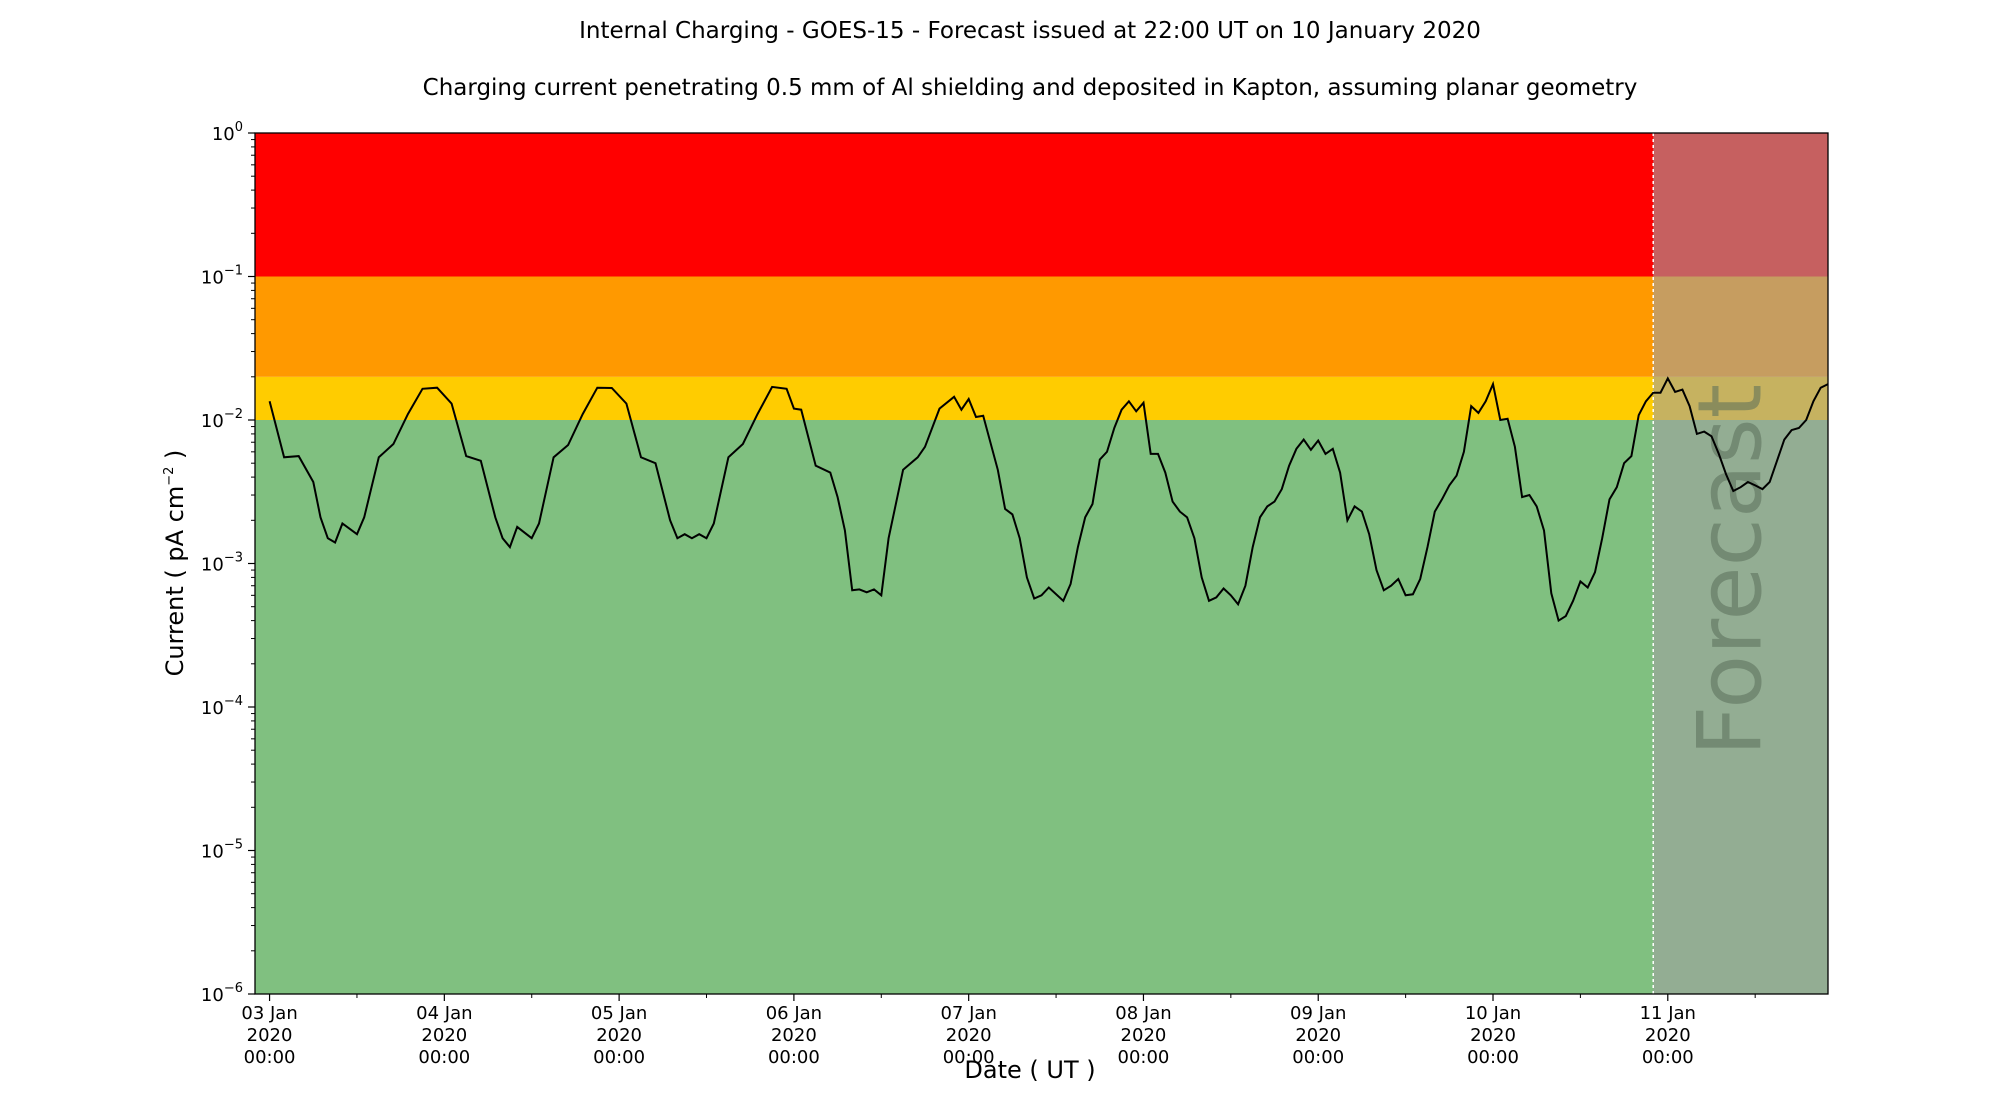 The image size is (2000, 1100). I want to click on y-tick-exponent: −6, so click(233, 988).